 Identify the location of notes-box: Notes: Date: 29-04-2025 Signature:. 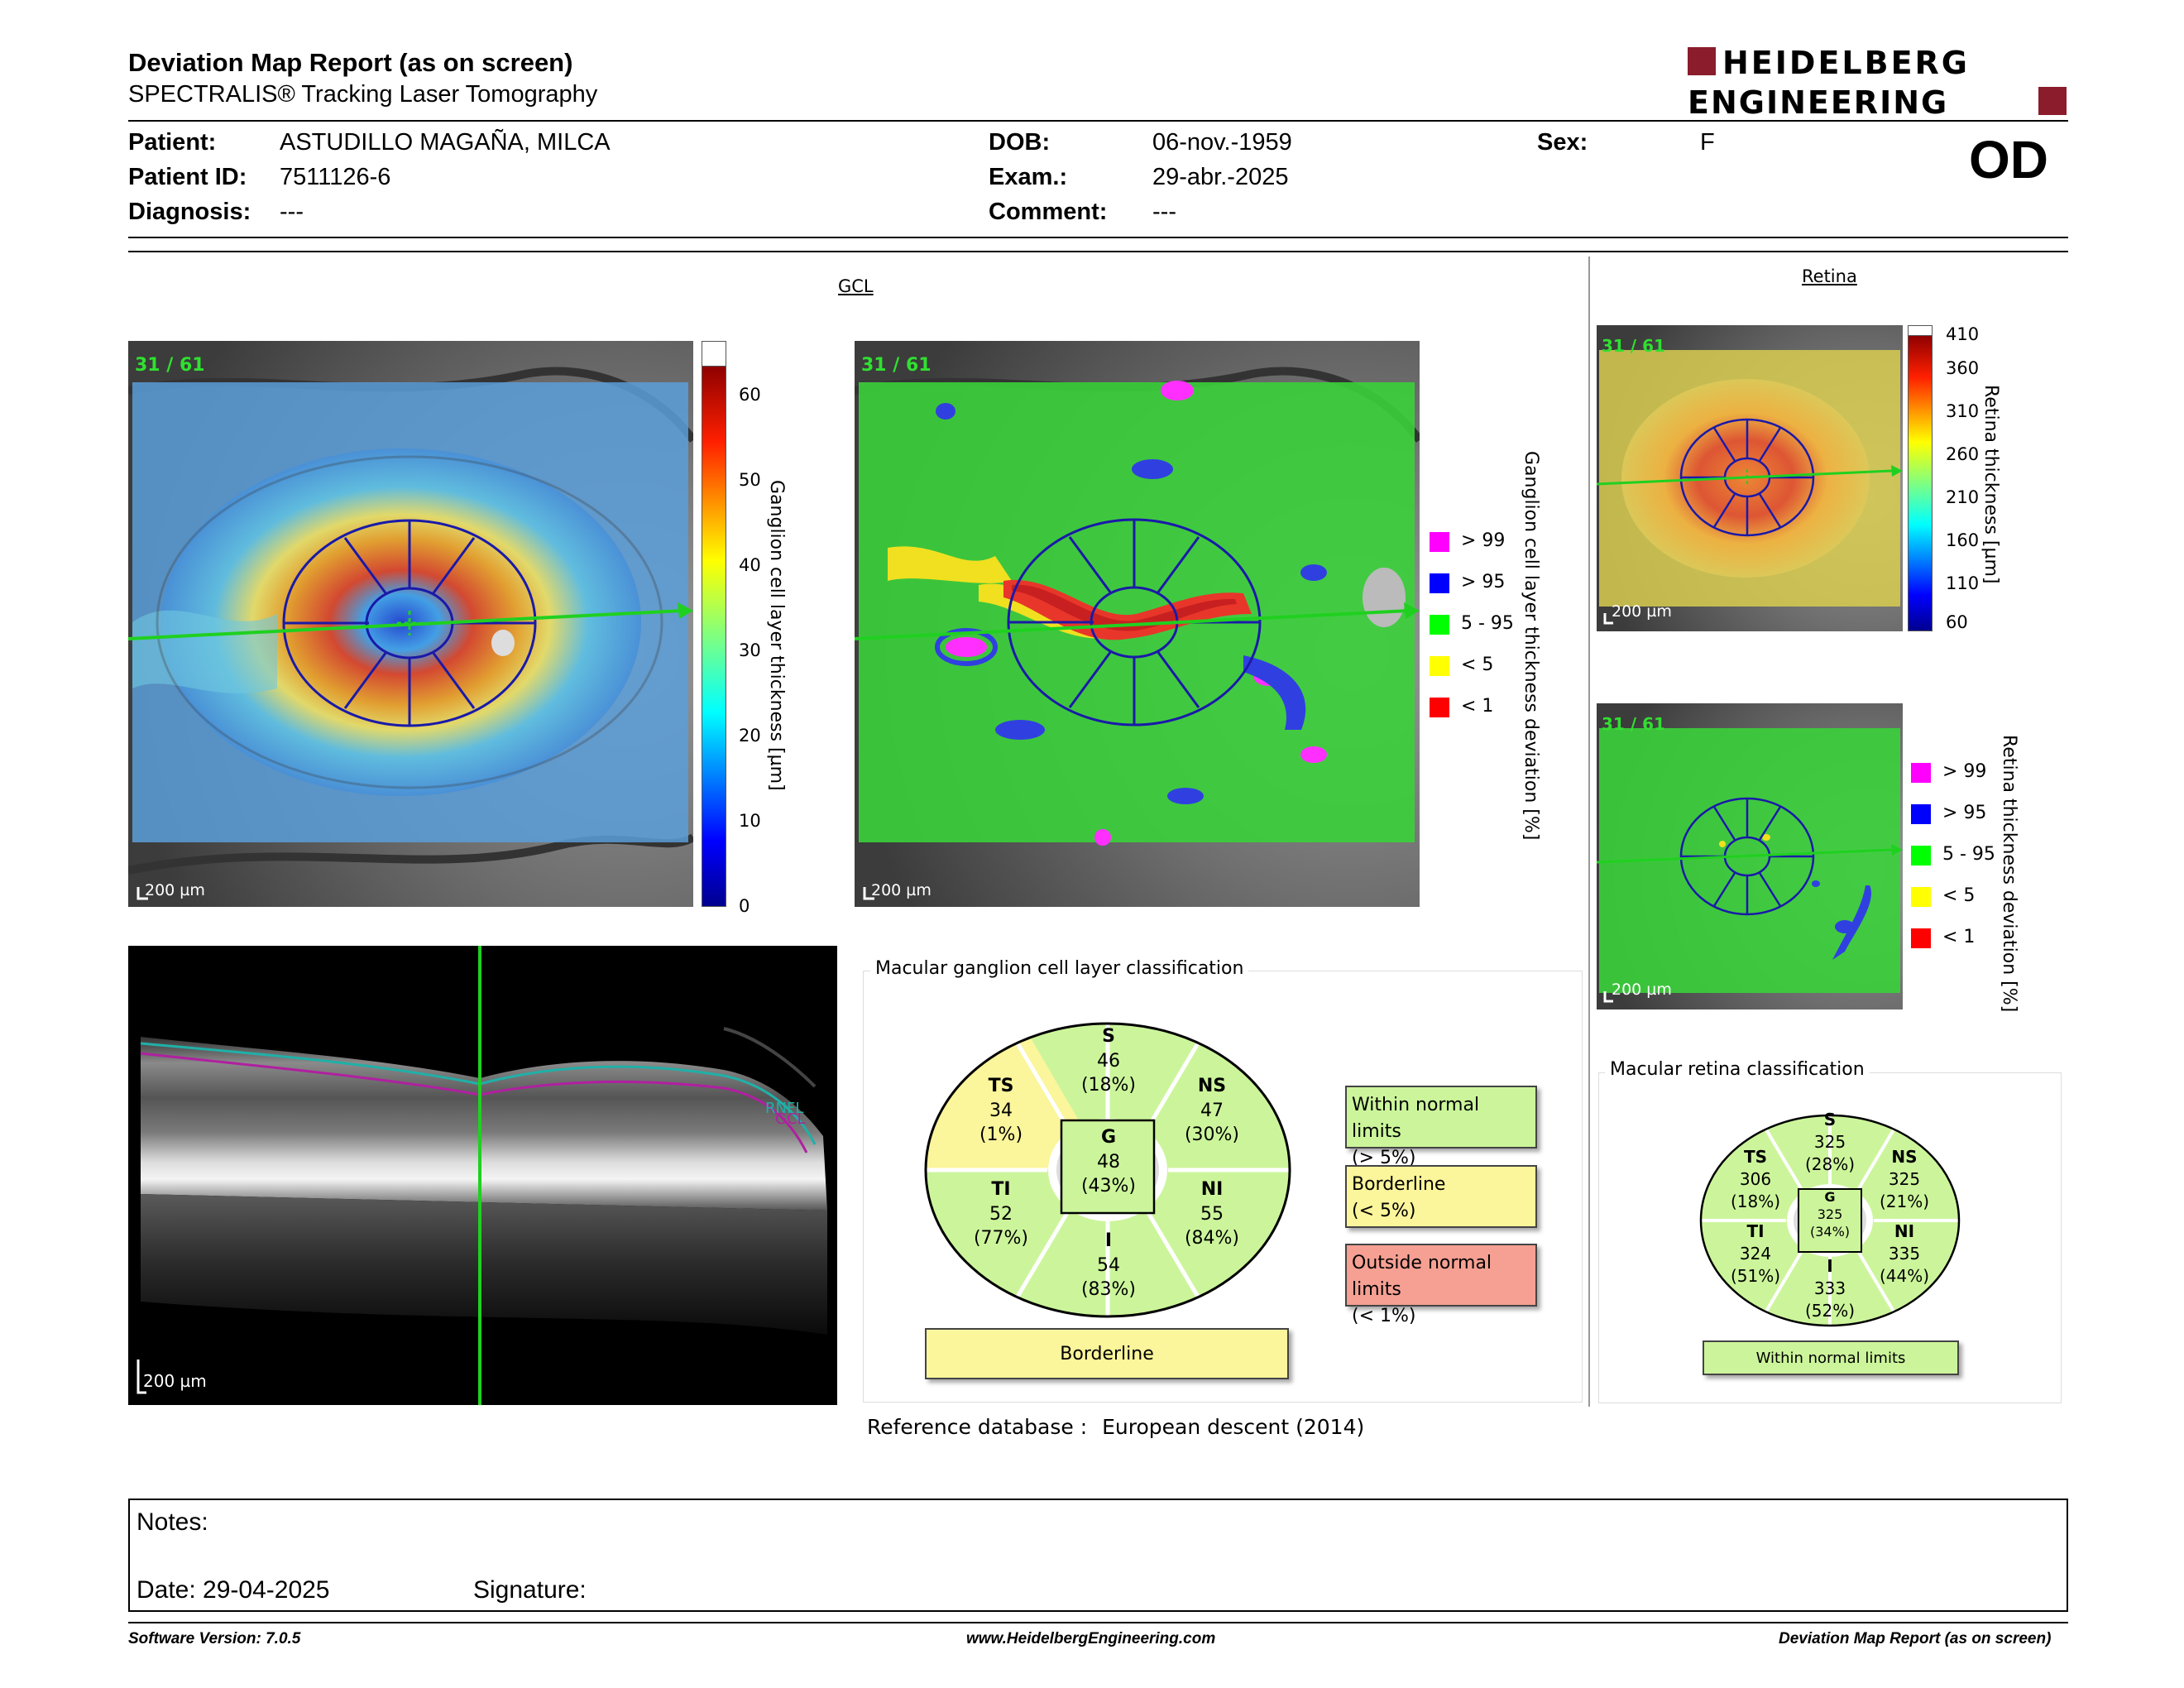
(1098, 1555).